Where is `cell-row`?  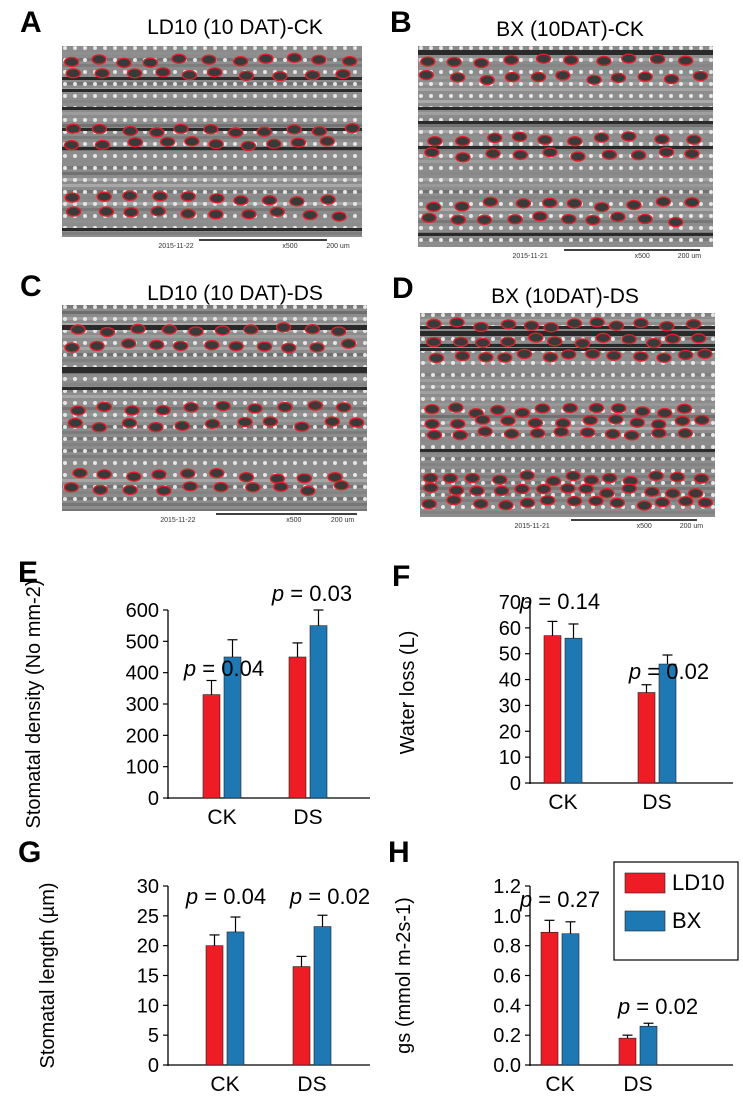 cell-row is located at coordinates (214, 492).